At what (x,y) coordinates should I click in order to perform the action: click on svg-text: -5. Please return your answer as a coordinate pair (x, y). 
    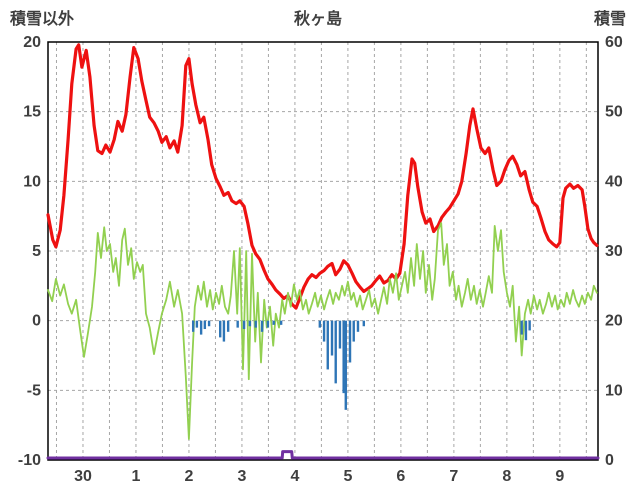
    Looking at the image, I should click on (34, 390).